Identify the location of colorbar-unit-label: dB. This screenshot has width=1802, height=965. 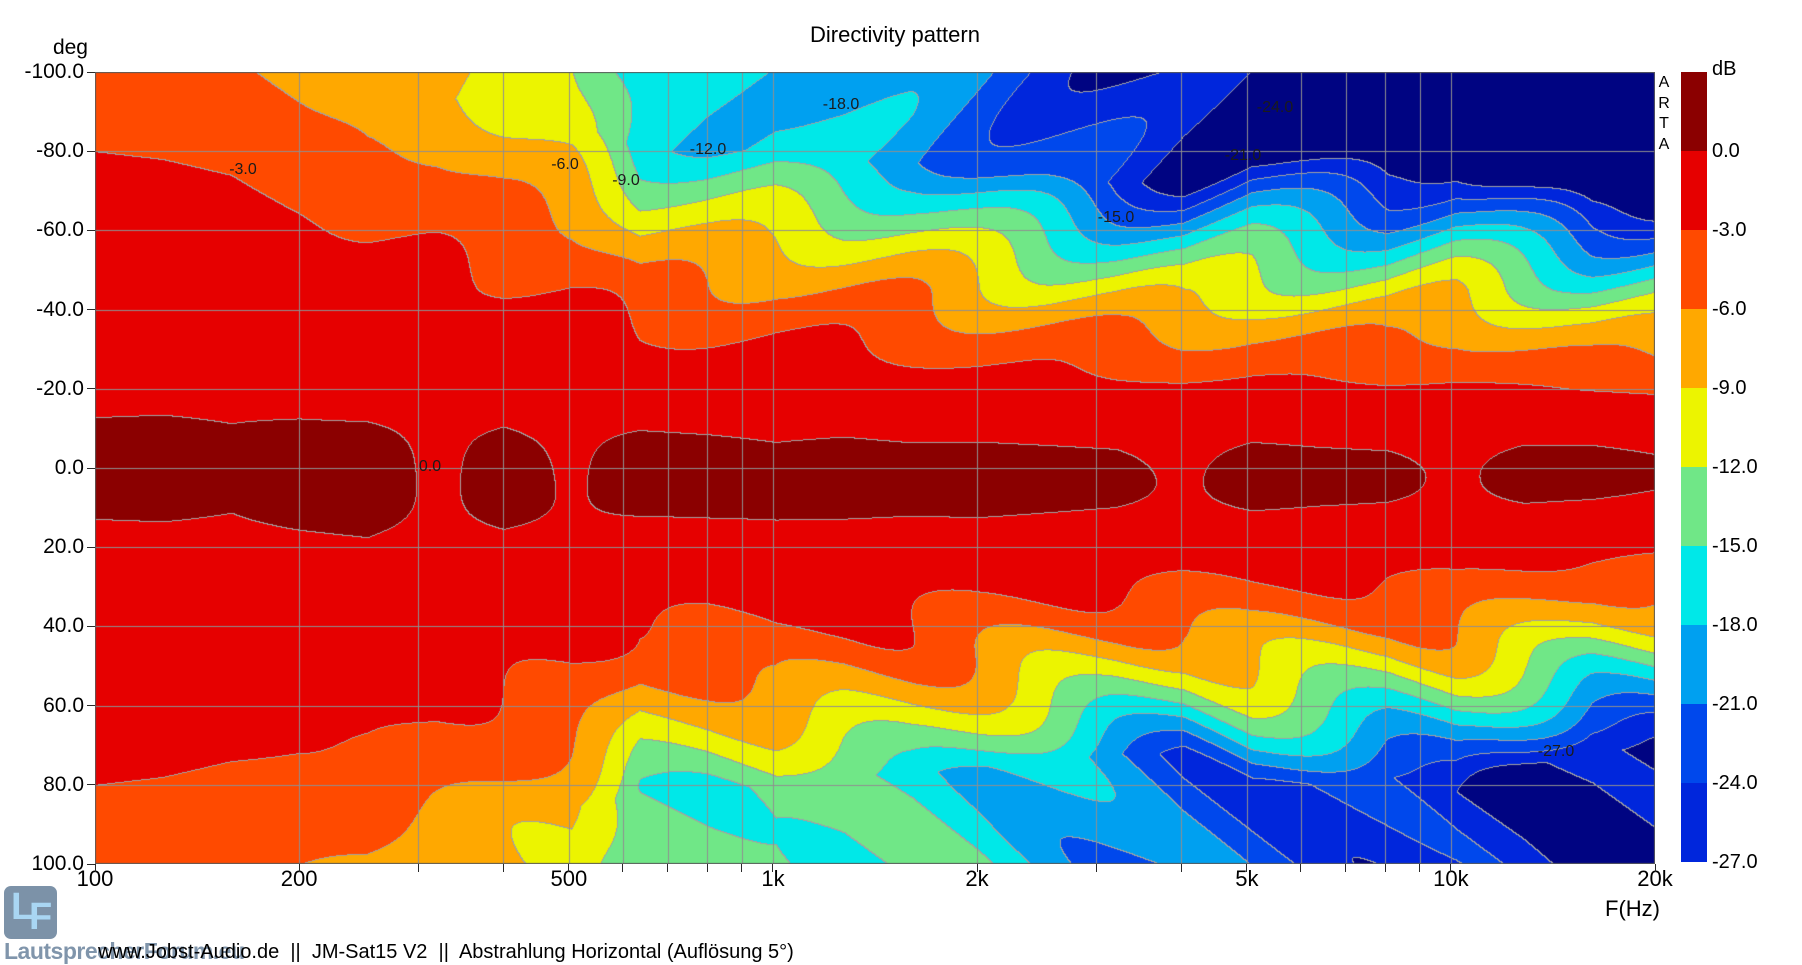
(1724, 69).